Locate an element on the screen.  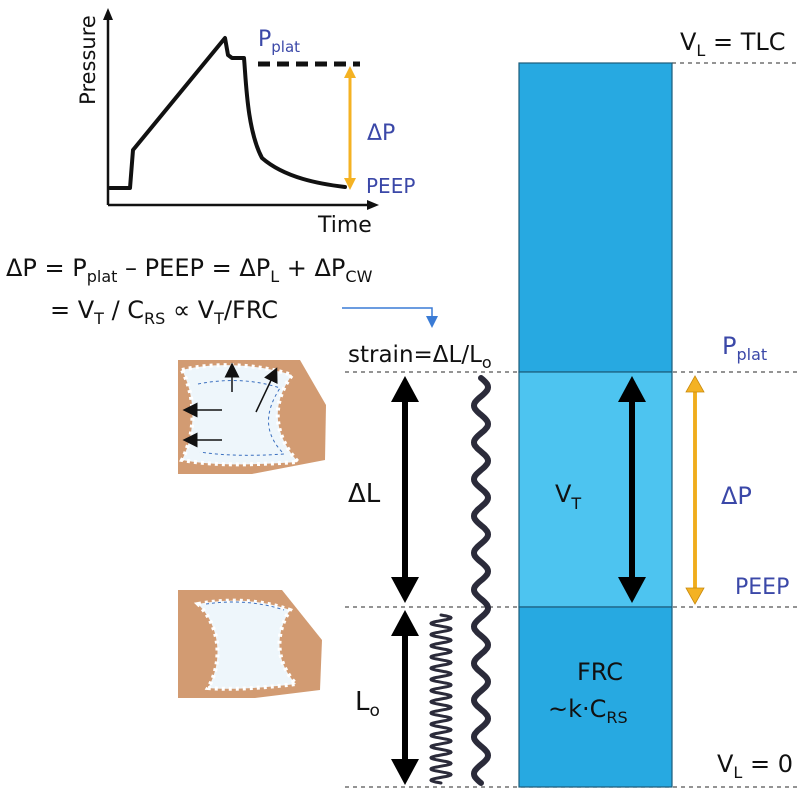
peep-label-right: PEEP is located at coordinates (762, 587).